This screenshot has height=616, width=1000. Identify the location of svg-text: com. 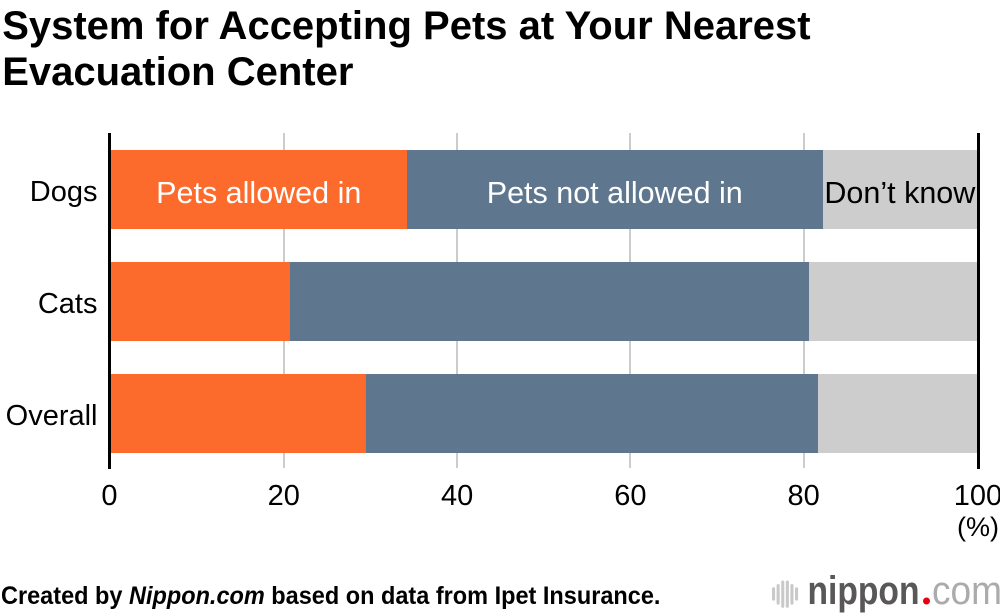
(966, 591).